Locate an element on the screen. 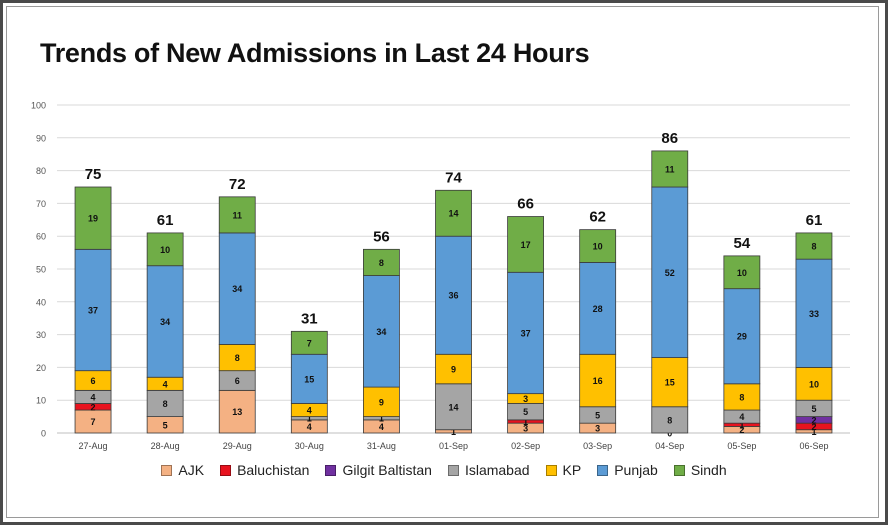  segment-label: 36 is located at coordinates (453, 296).